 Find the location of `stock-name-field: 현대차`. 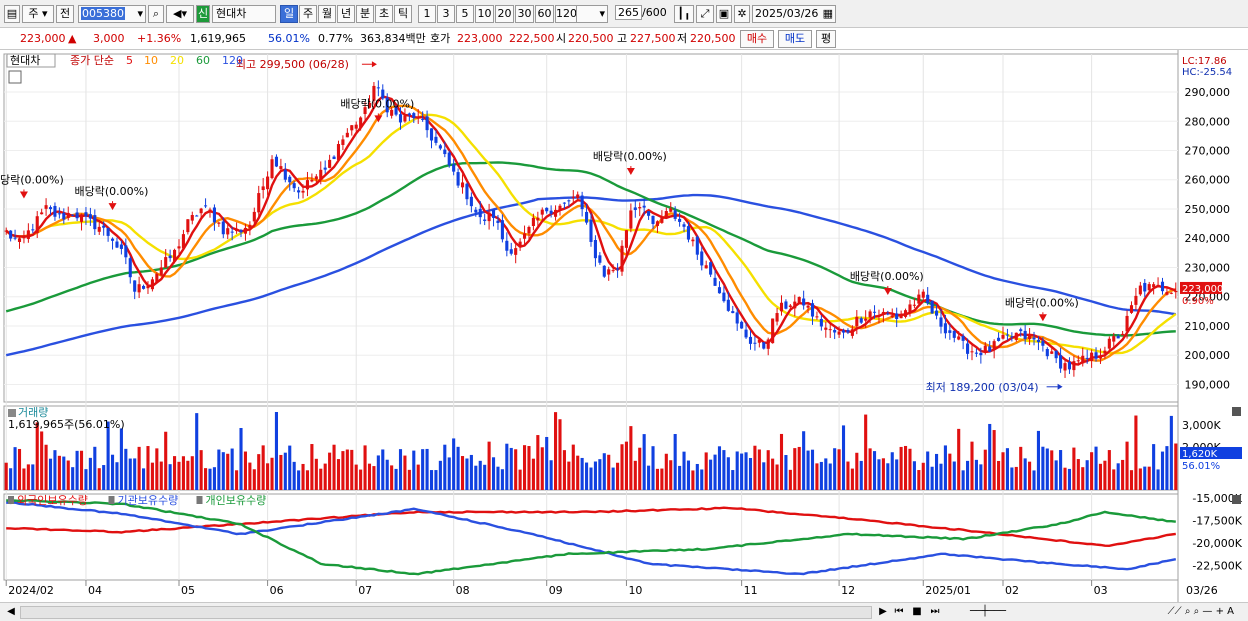

stock-name-field: 현대차 is located at coordinates (244, 14).